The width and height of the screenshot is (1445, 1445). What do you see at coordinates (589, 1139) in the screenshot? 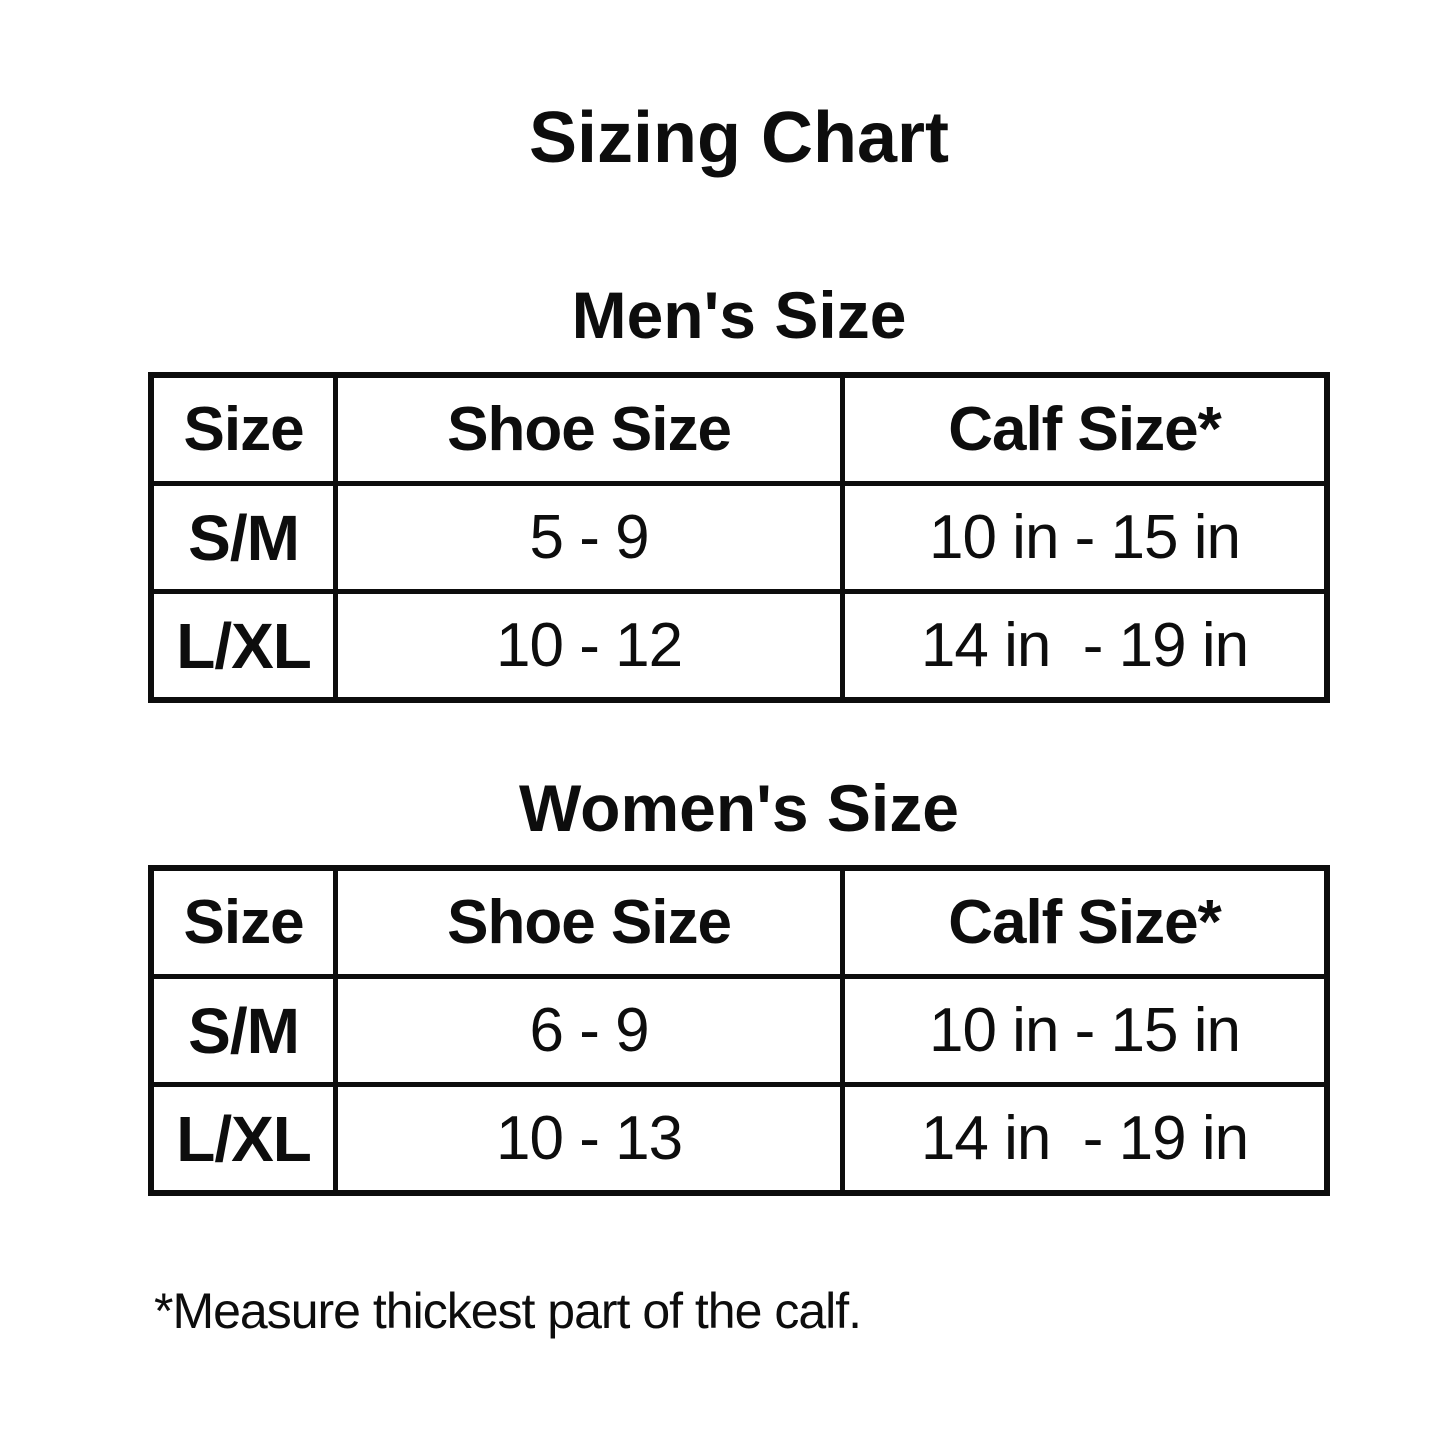
I see `womens-lxl-shoe-size-cell: 10 - 13` at bounding box center [589, 1139].